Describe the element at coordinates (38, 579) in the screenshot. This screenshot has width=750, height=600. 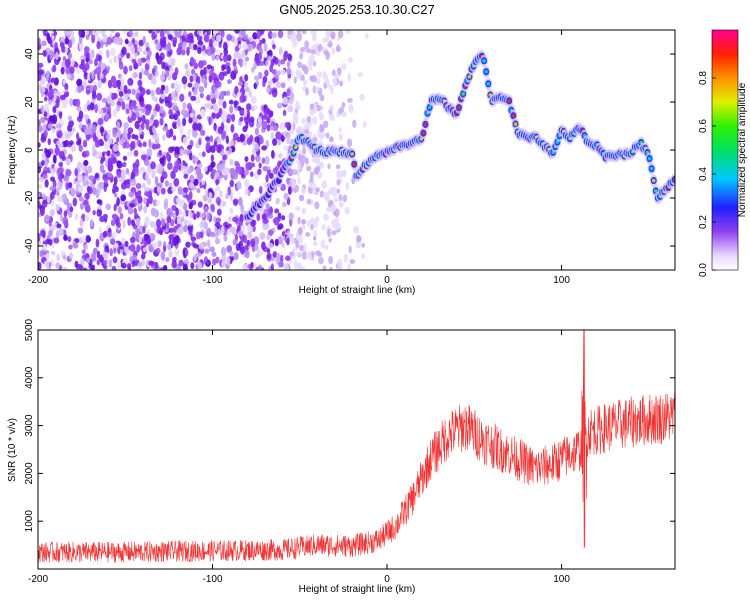
I see `x-tick-label: -200` at that location.